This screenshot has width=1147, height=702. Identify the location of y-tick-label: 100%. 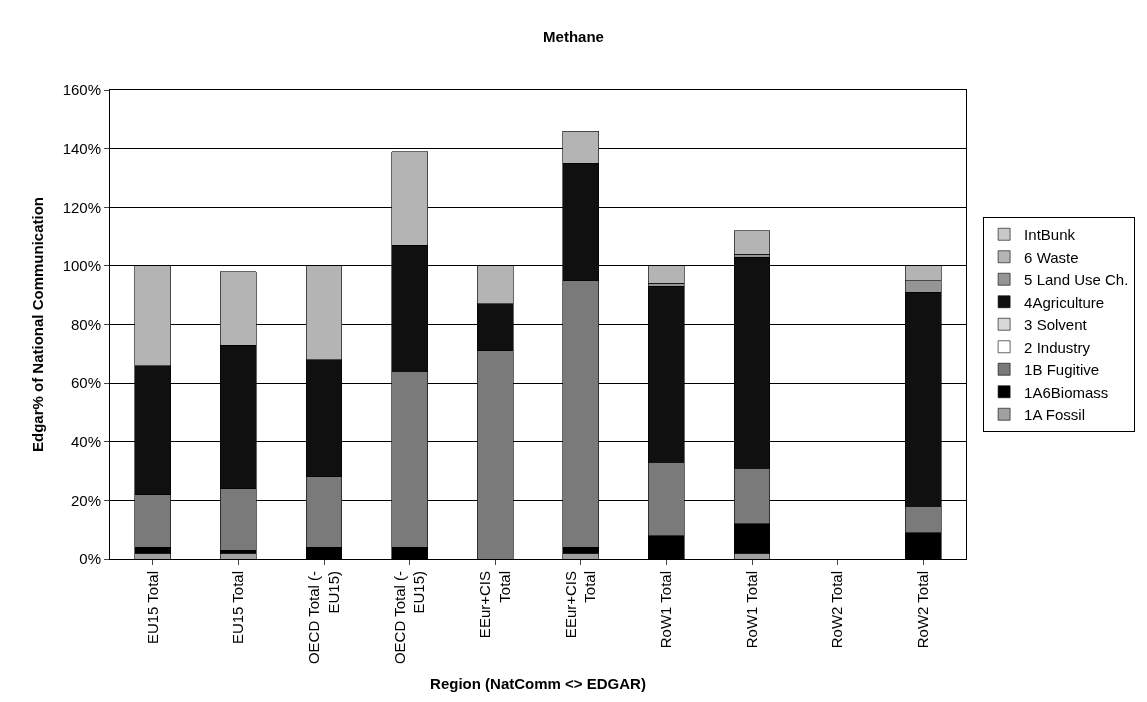
(81, 266).